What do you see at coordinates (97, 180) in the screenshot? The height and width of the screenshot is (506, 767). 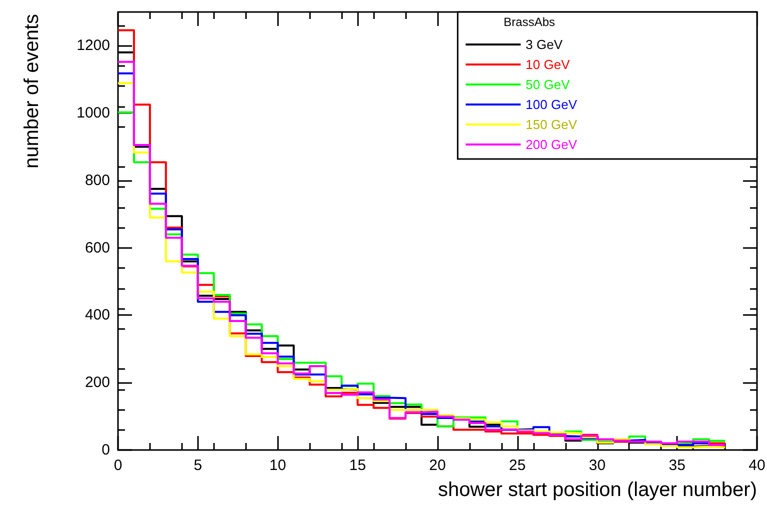 I see `y-tick-label: 800` at bounding box center [97, 180].